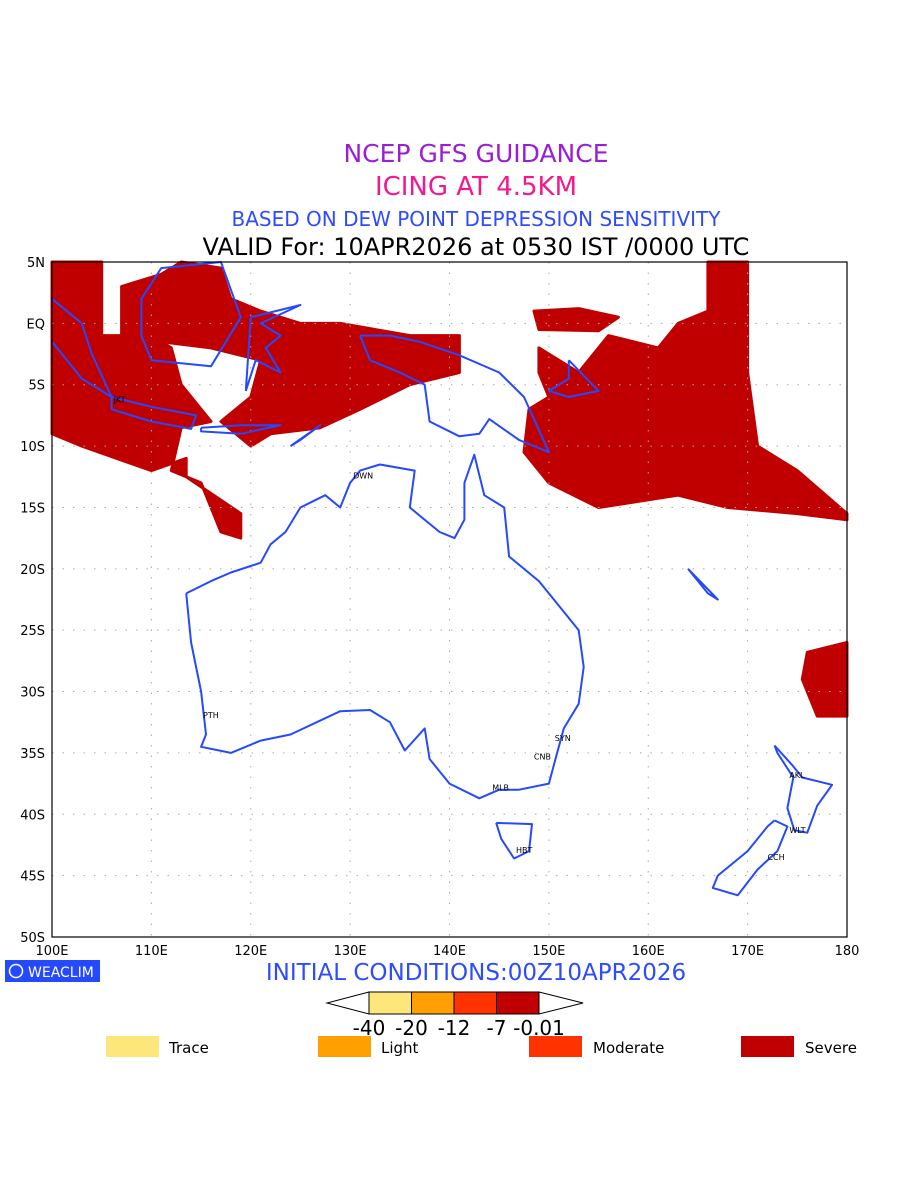 The width and height of the screenshot is (900, 1200). Describe the element at coordinates (847, 951) in the screenshot. I see `lon-tick-label: 180` at that location.